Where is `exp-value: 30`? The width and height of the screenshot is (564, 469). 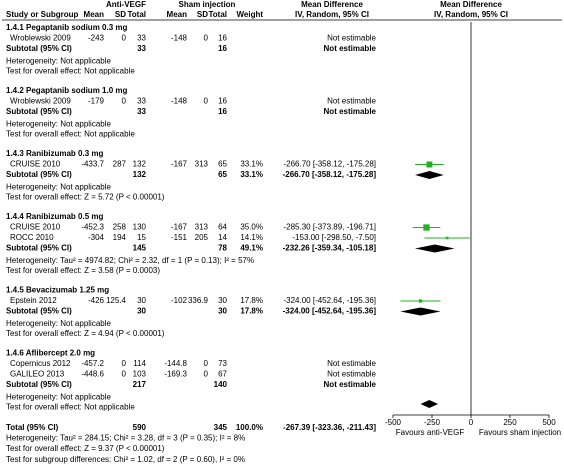 exp-value: 30 is located at coordinates (141, 300).